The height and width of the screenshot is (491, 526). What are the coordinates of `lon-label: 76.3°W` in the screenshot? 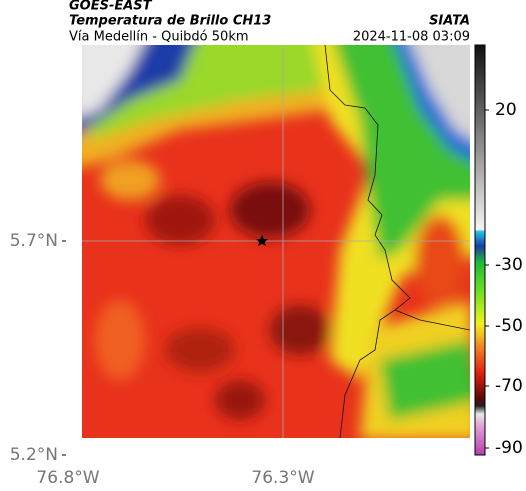 It's located at (282, 478).